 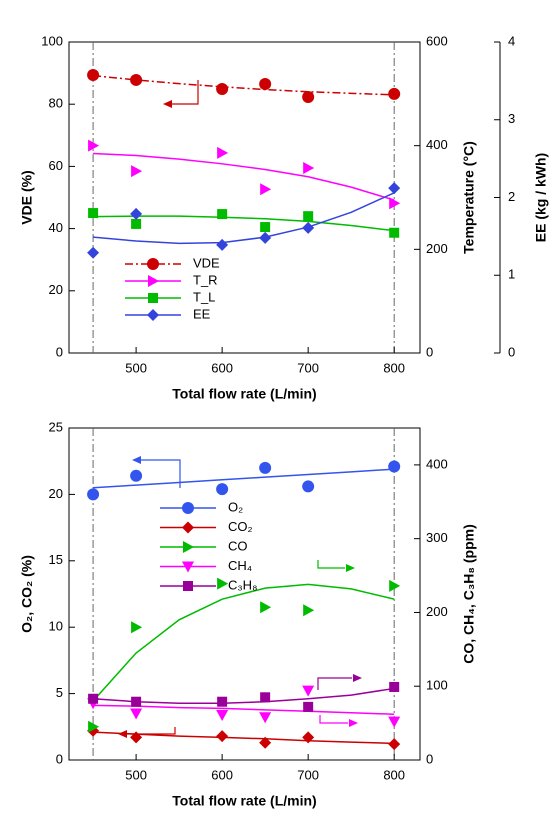 What do you see at coordinates (205, 279) in the screenshot?
I see `legend-label: T_R` at bounding box center [205, 279].